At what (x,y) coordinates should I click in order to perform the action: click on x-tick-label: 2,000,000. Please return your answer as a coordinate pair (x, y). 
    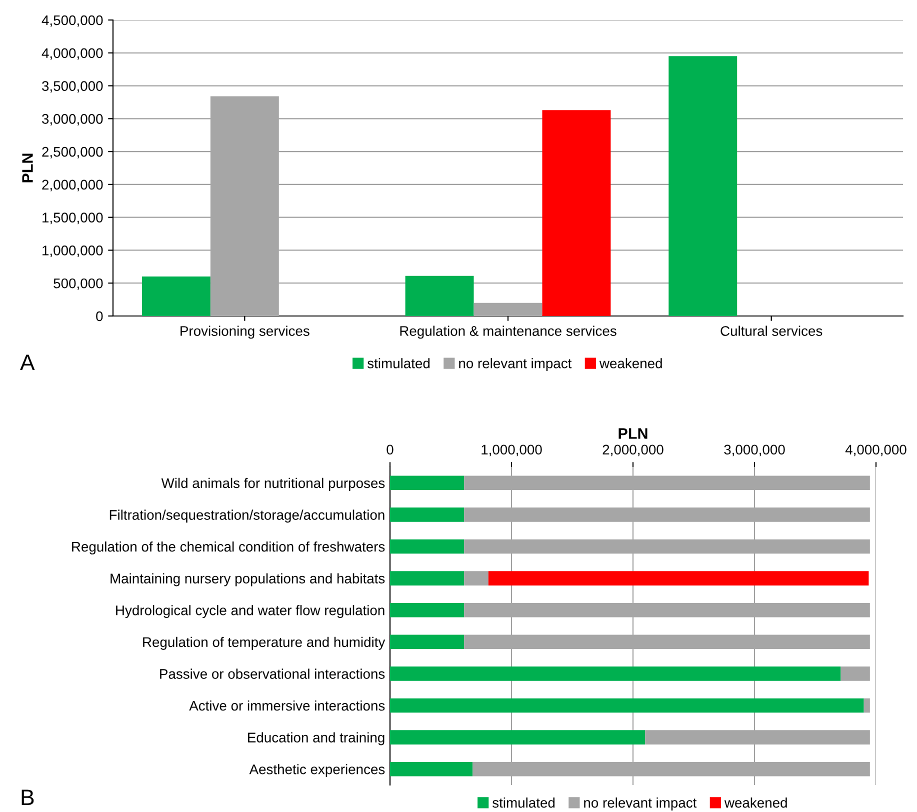
    Looking at the image, I should click on (633, 450).